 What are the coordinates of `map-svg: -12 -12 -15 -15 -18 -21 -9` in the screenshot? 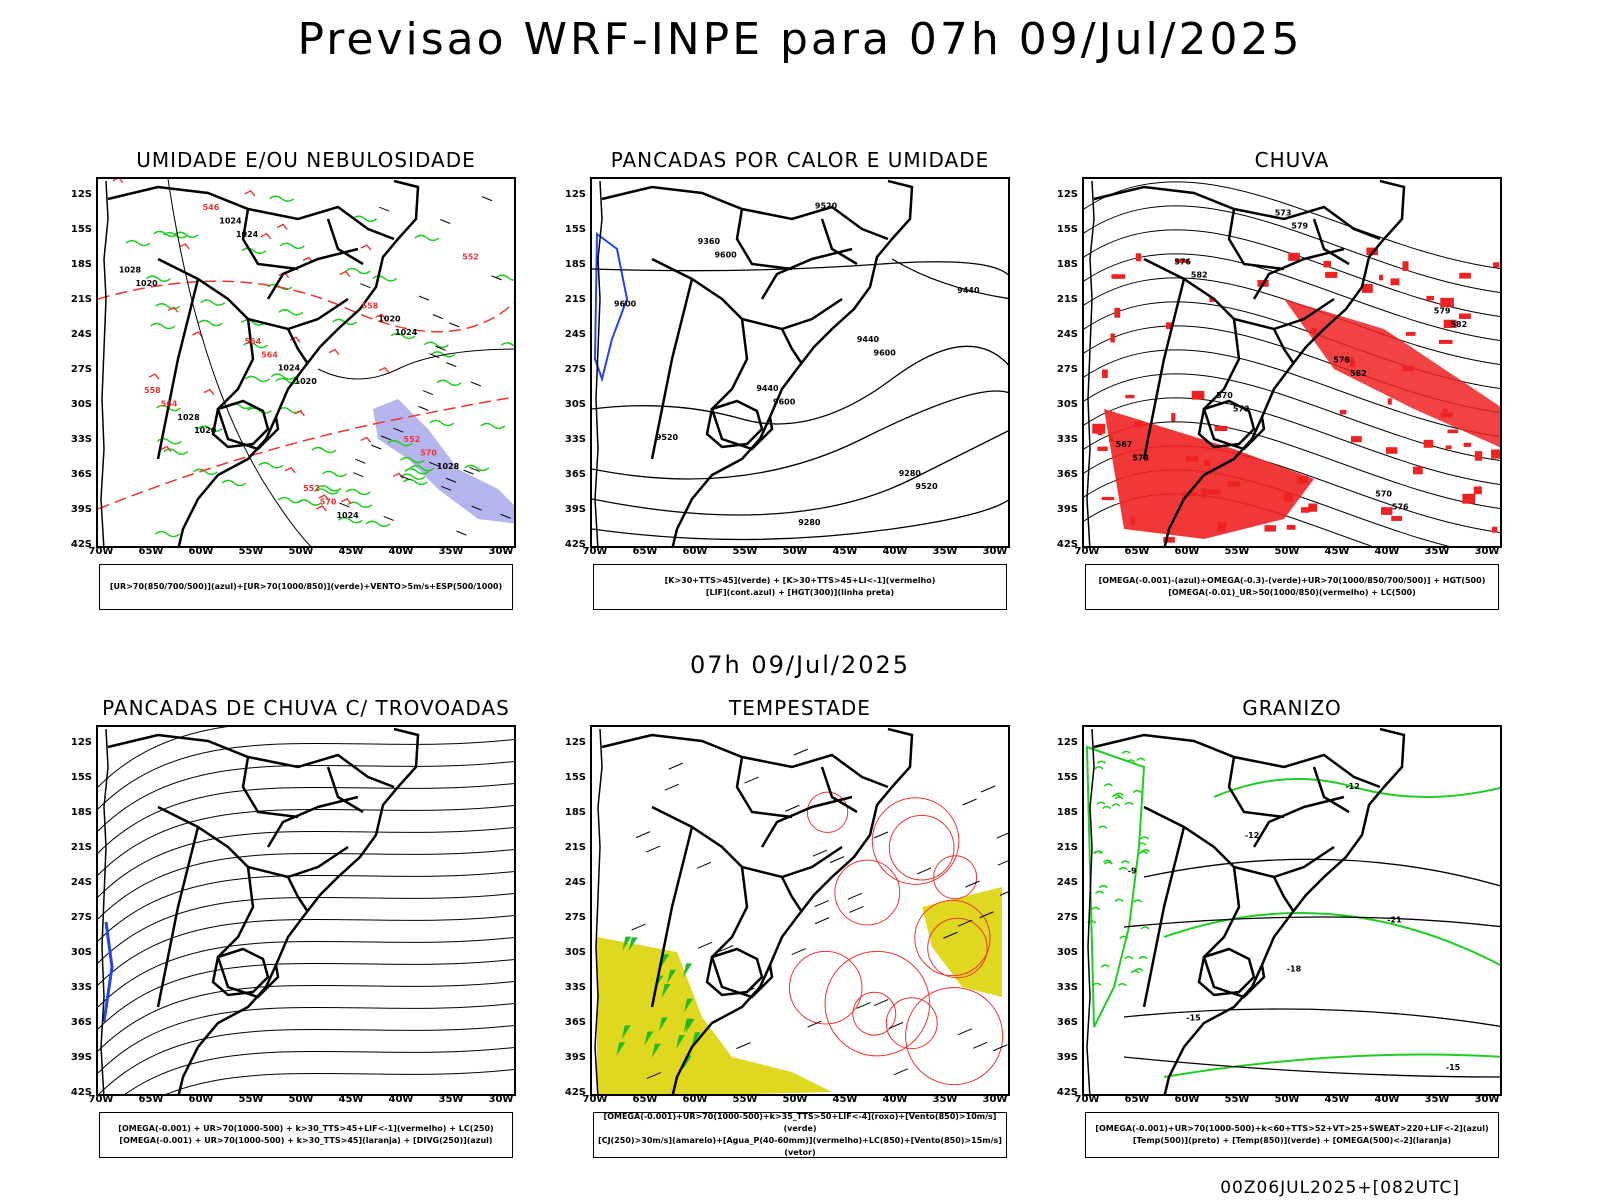 It's located at (1292, 910).